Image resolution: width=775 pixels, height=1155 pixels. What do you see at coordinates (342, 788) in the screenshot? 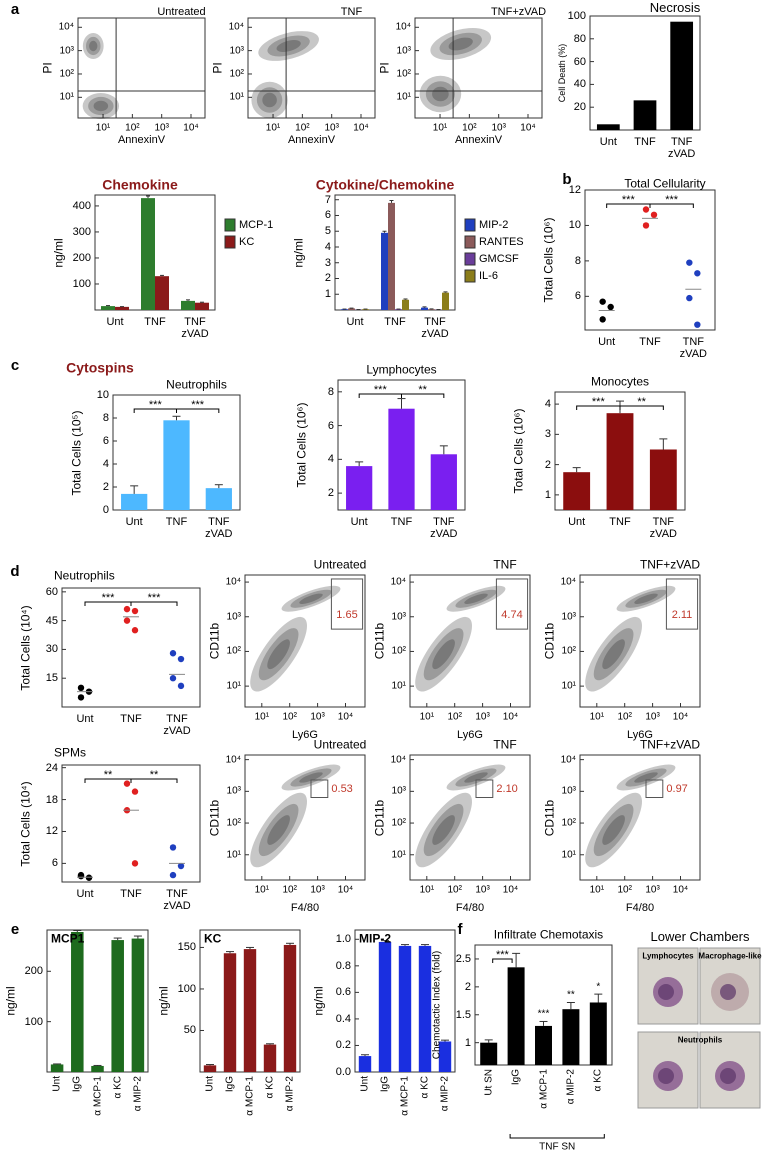
I see `gate-value: 0.53` at bounding box center [342, 788].